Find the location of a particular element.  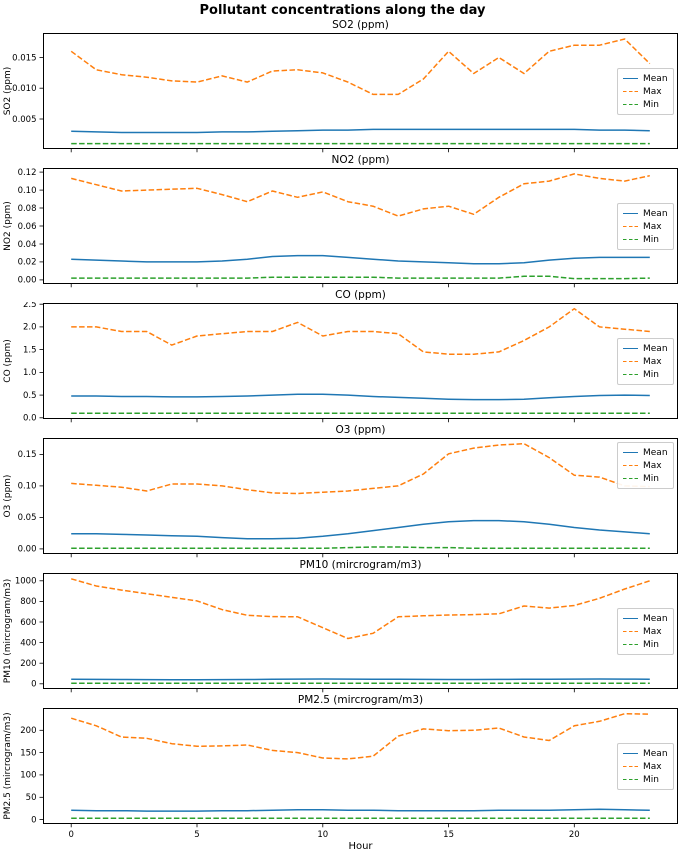

y-tick-label: 150 is located at coordinates (28, 753).